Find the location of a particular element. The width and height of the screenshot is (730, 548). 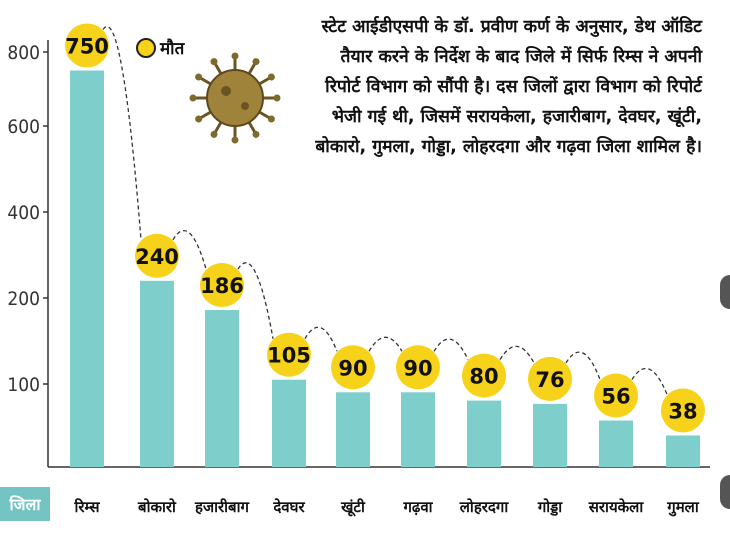

data-label: 76 is located at coordinates (549, 380).